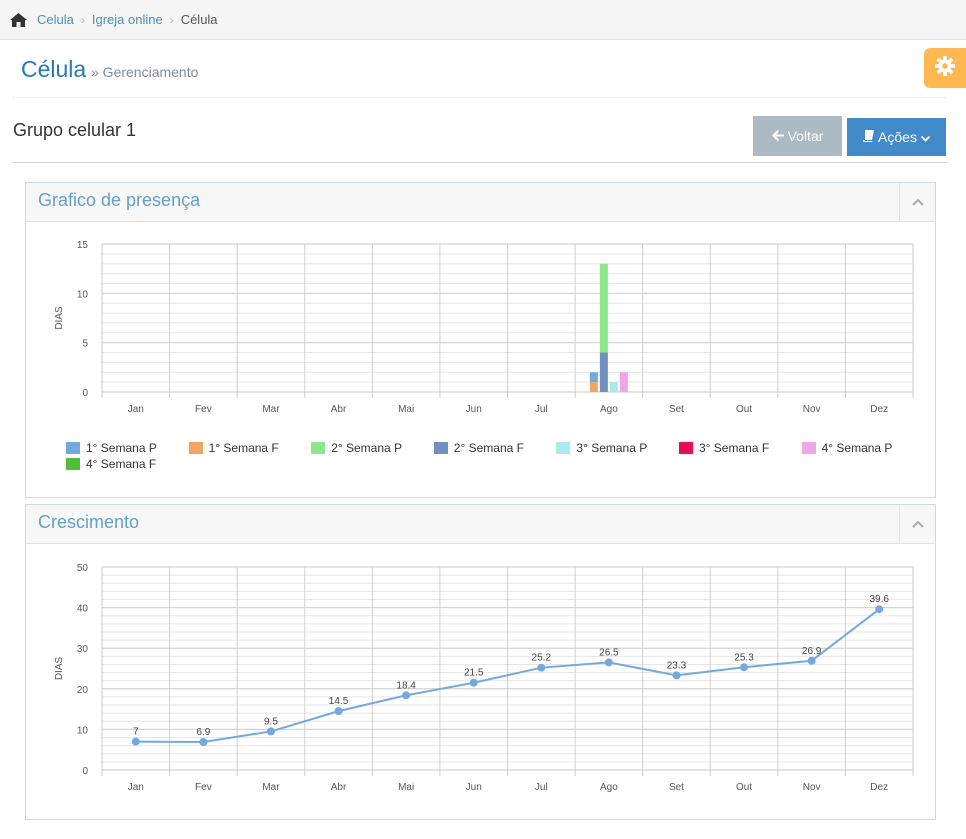 The image size is (966, 839). What do you see at coordinates (609, 652) in the screenshot?
I see `growth-data-label: 26.5` at bounding box center [609, 652].